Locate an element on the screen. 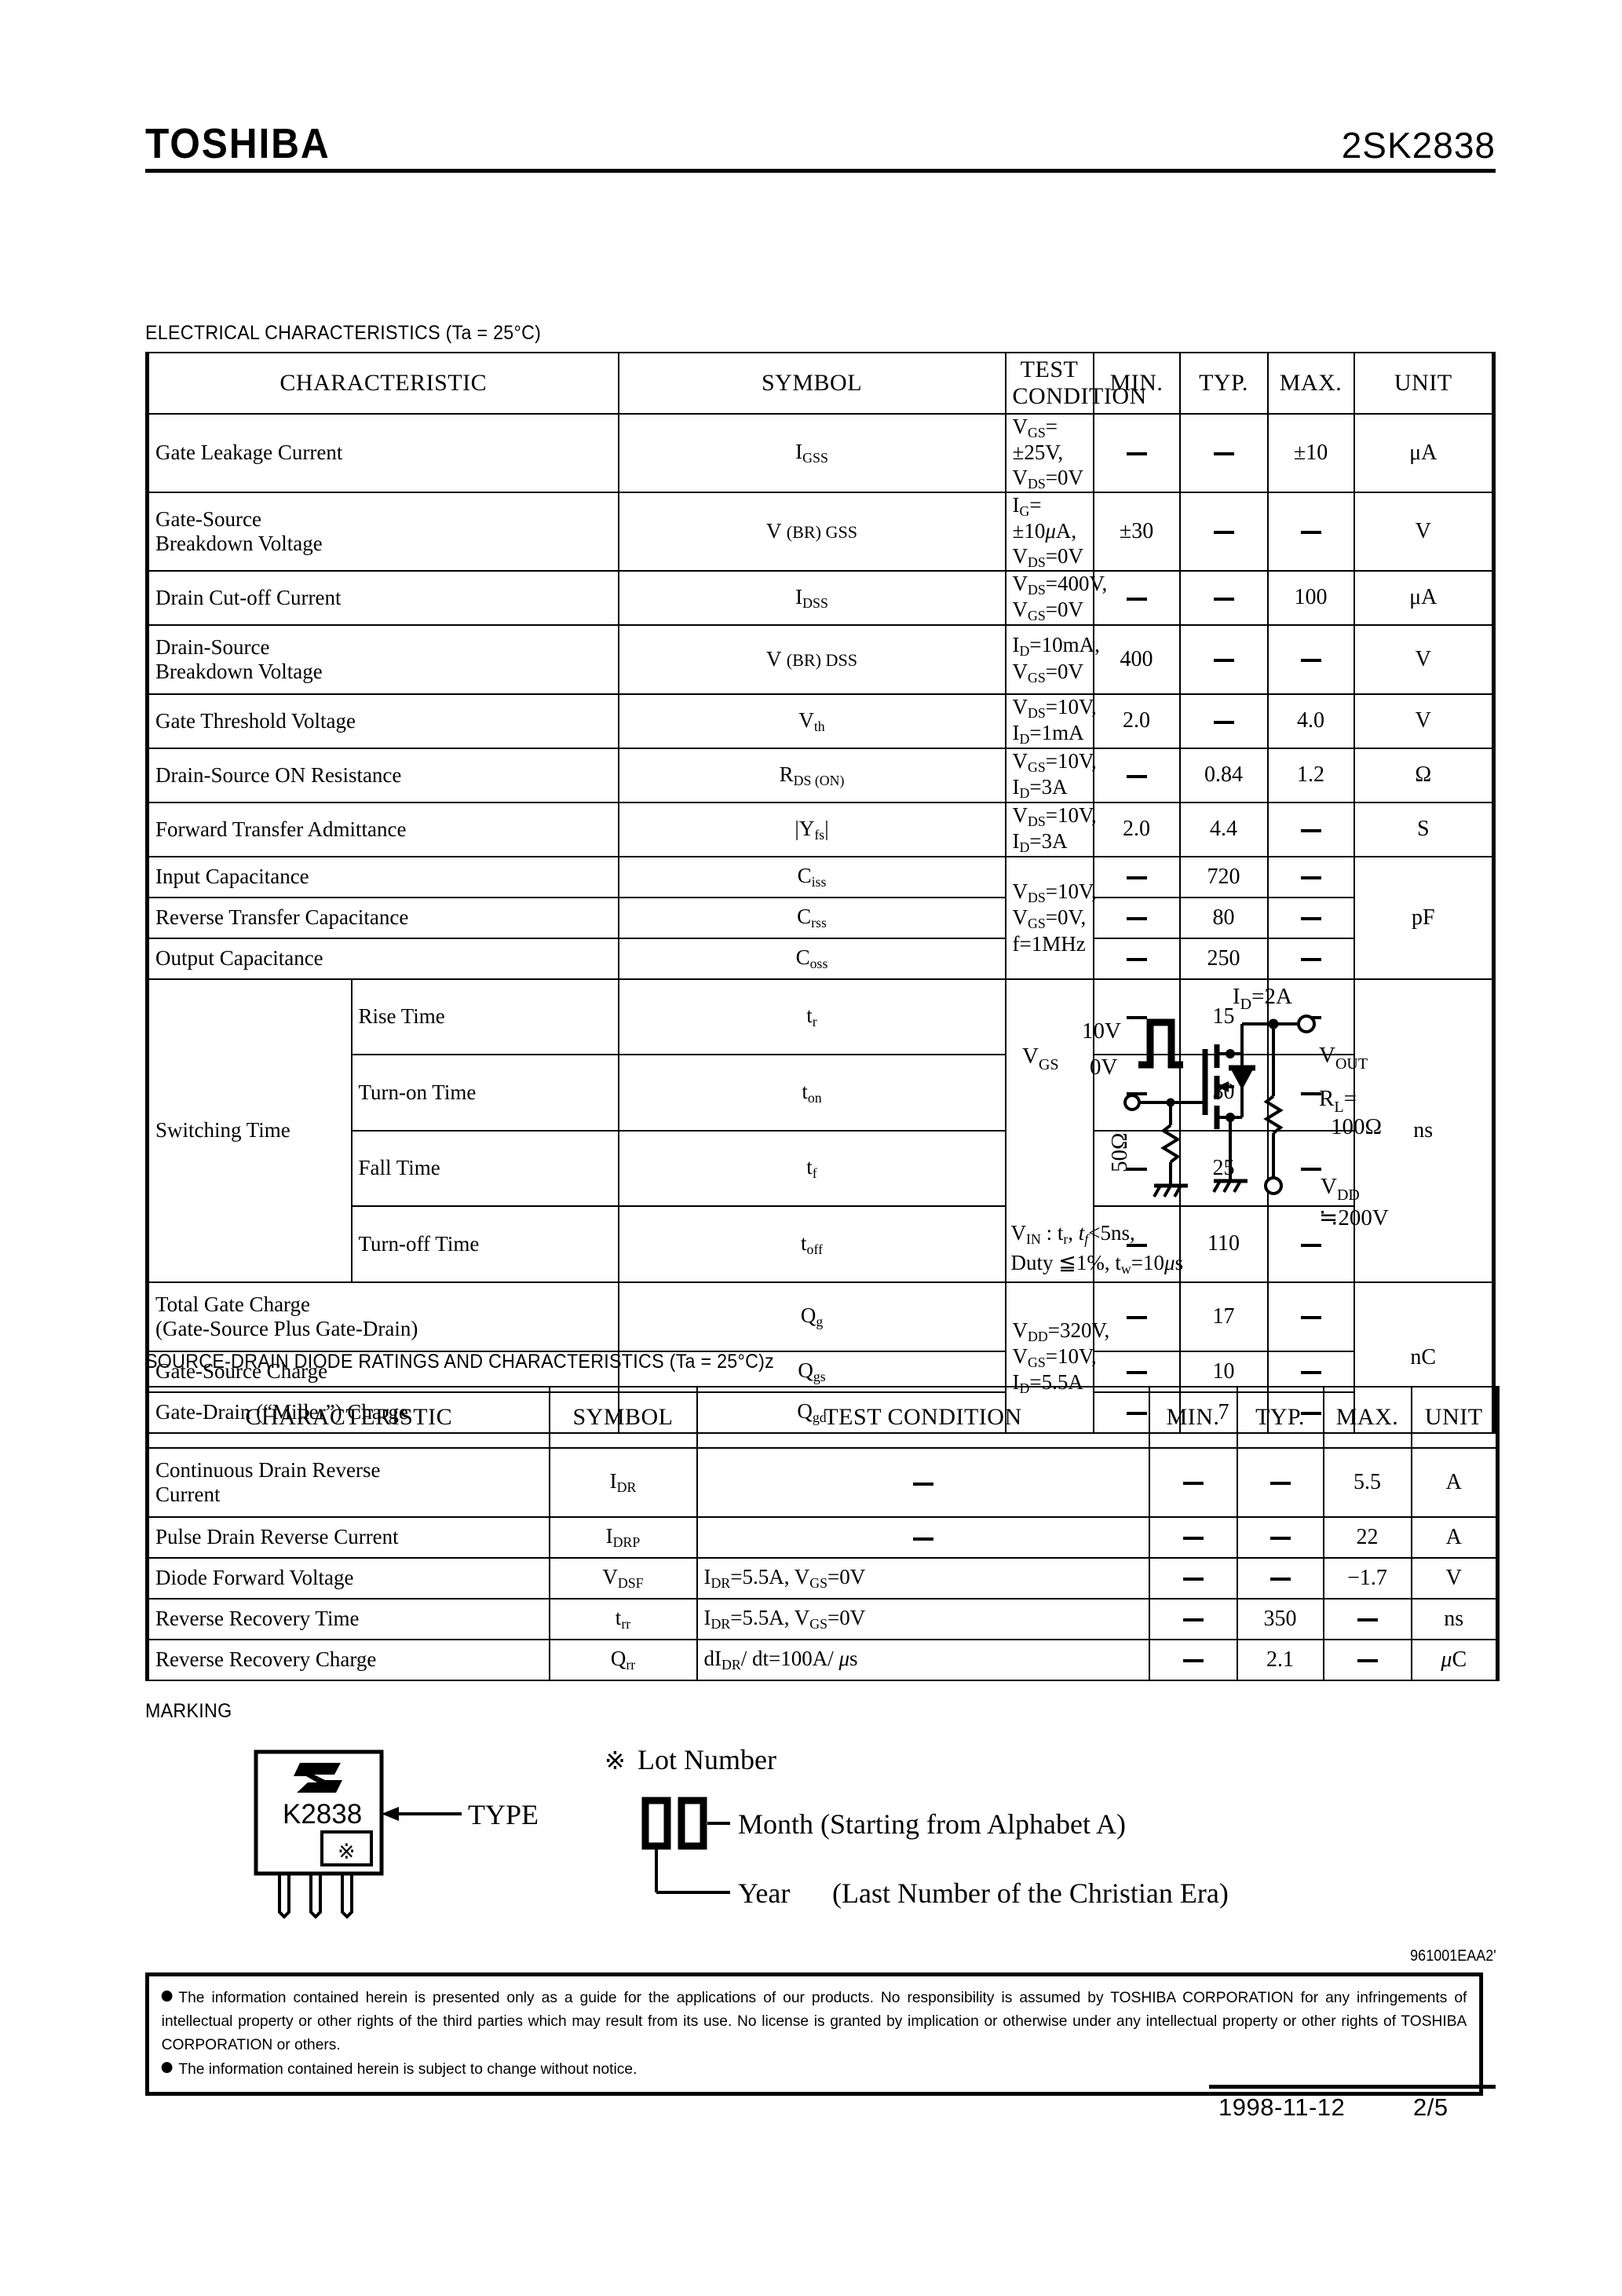  table-row: Reverse Transfer Capacitance Crss 80 is located at coordinates (819, 918).